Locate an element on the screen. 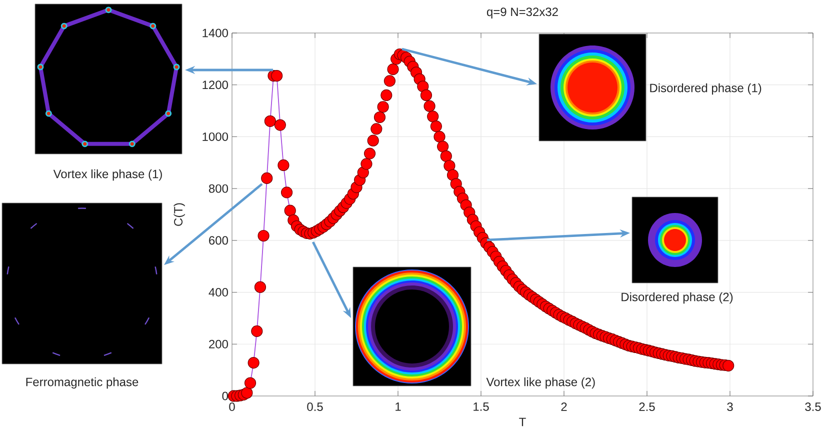 Image resolution: width=825 pixels, height=444 pixels. text: Vortex like phase (1) is located at coordinates (107, 175).